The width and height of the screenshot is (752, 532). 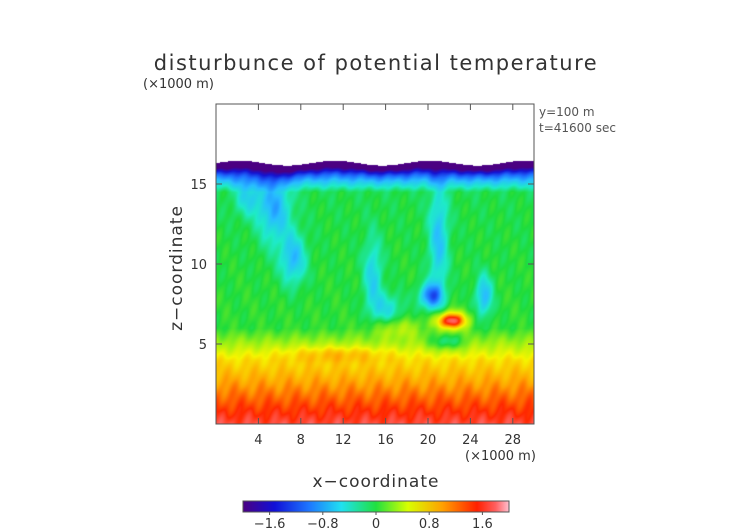 What do you see at coordinates (343, 440) in the screenshot?
I see `x-tick-label: 12` at bounding box center [343, 440].